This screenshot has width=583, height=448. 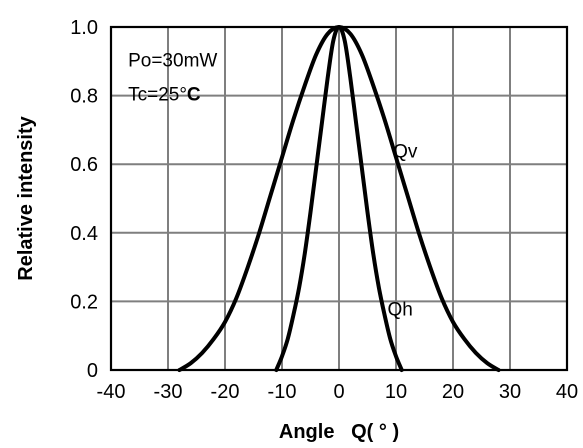 I want to click on x-tick-label: -30, so click(x=168, y=392).